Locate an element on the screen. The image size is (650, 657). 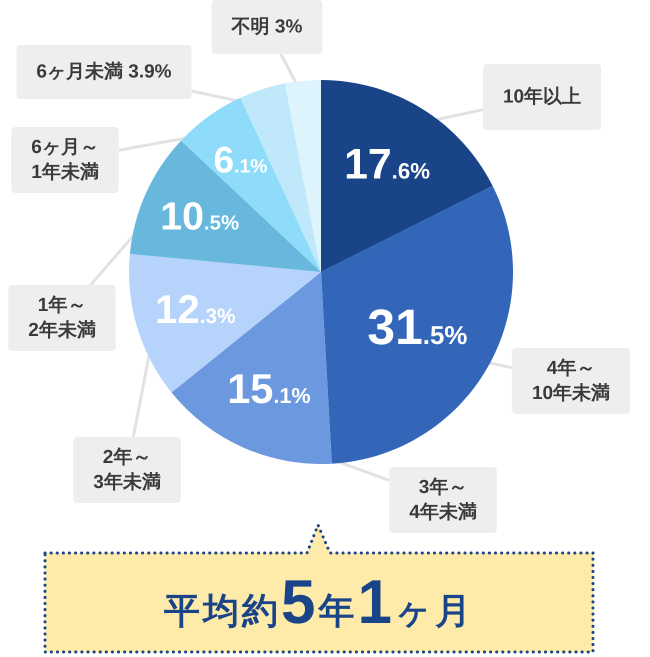
data-label: 12.3% is located at coordinates (195, 309).